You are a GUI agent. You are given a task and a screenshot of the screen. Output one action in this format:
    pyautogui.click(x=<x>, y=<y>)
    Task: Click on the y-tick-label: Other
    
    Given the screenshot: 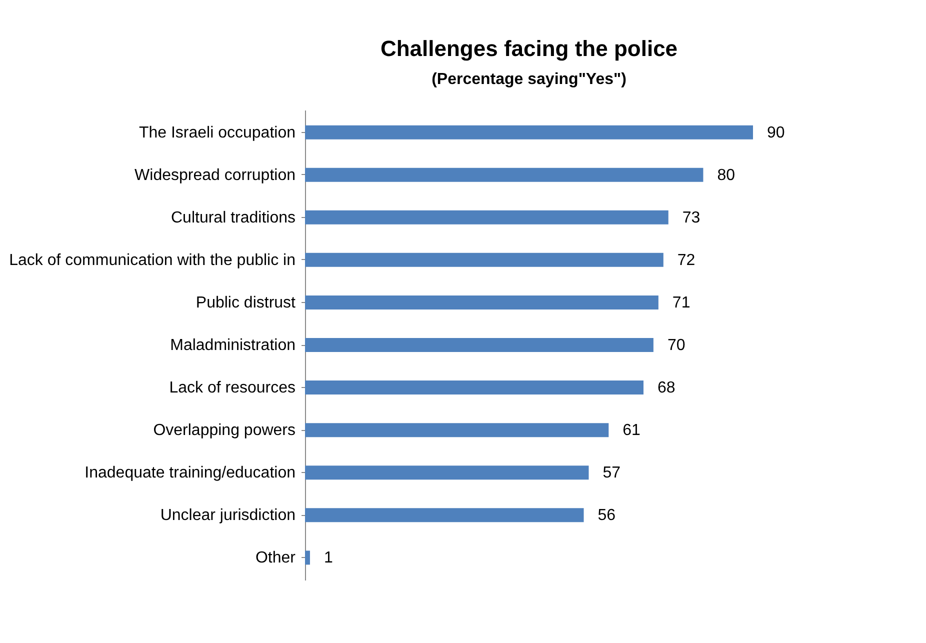 What is the action you would take?
    pyautogui.click(x=275, y=558)
    